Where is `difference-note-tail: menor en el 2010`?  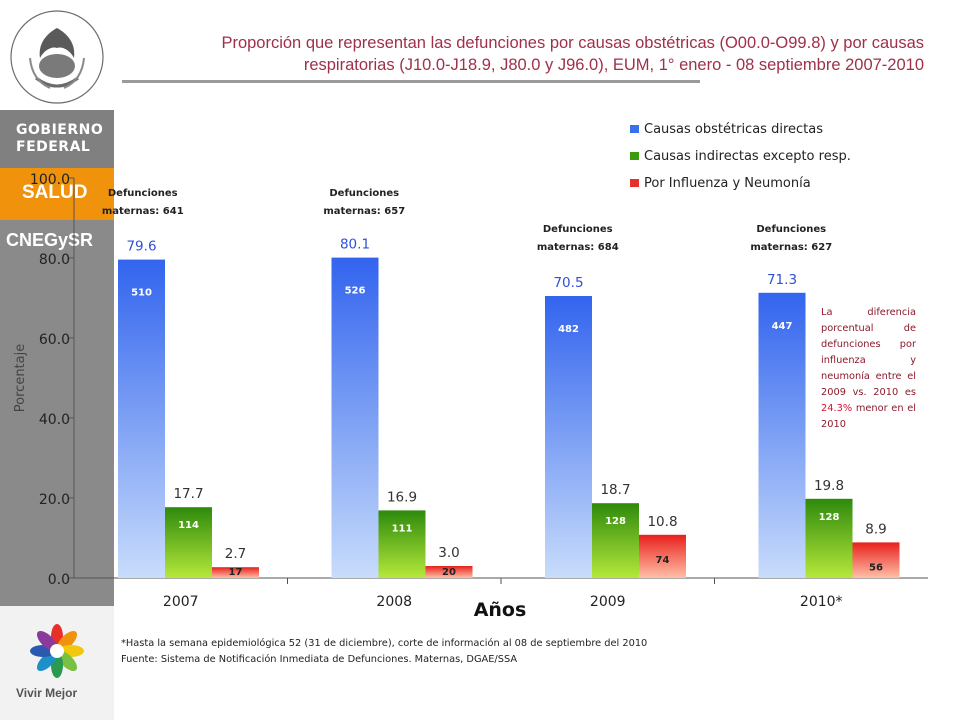 difference-note-tail: menor en el 2010 is located at coordinates (868, 416).